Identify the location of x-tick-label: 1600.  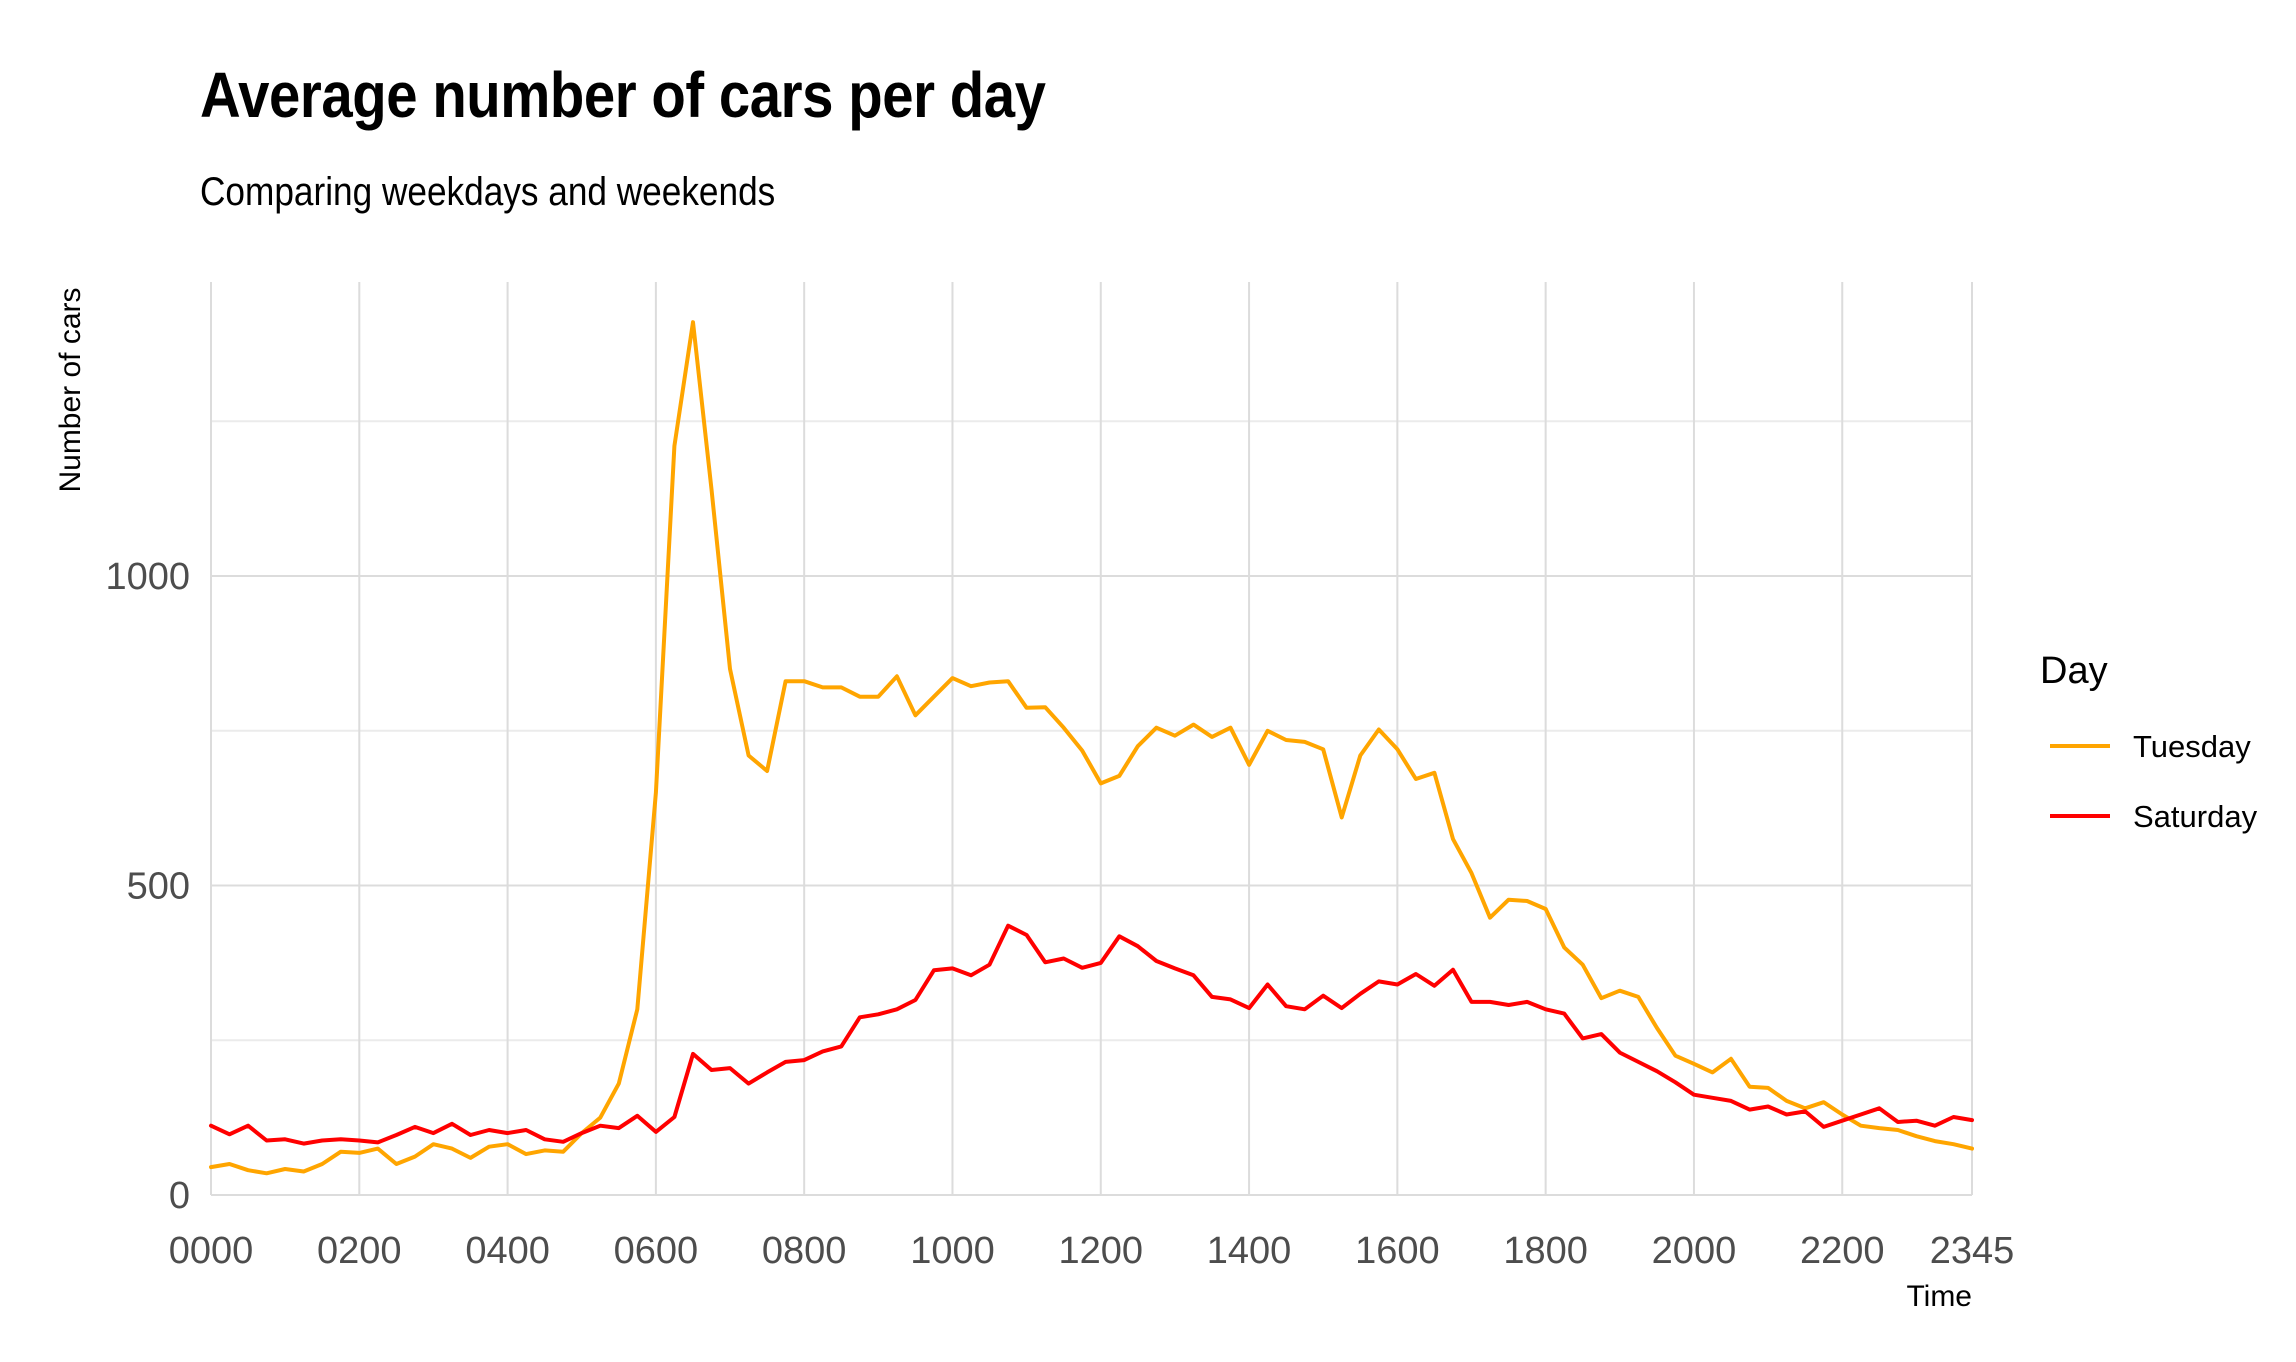
(1397, 1251).